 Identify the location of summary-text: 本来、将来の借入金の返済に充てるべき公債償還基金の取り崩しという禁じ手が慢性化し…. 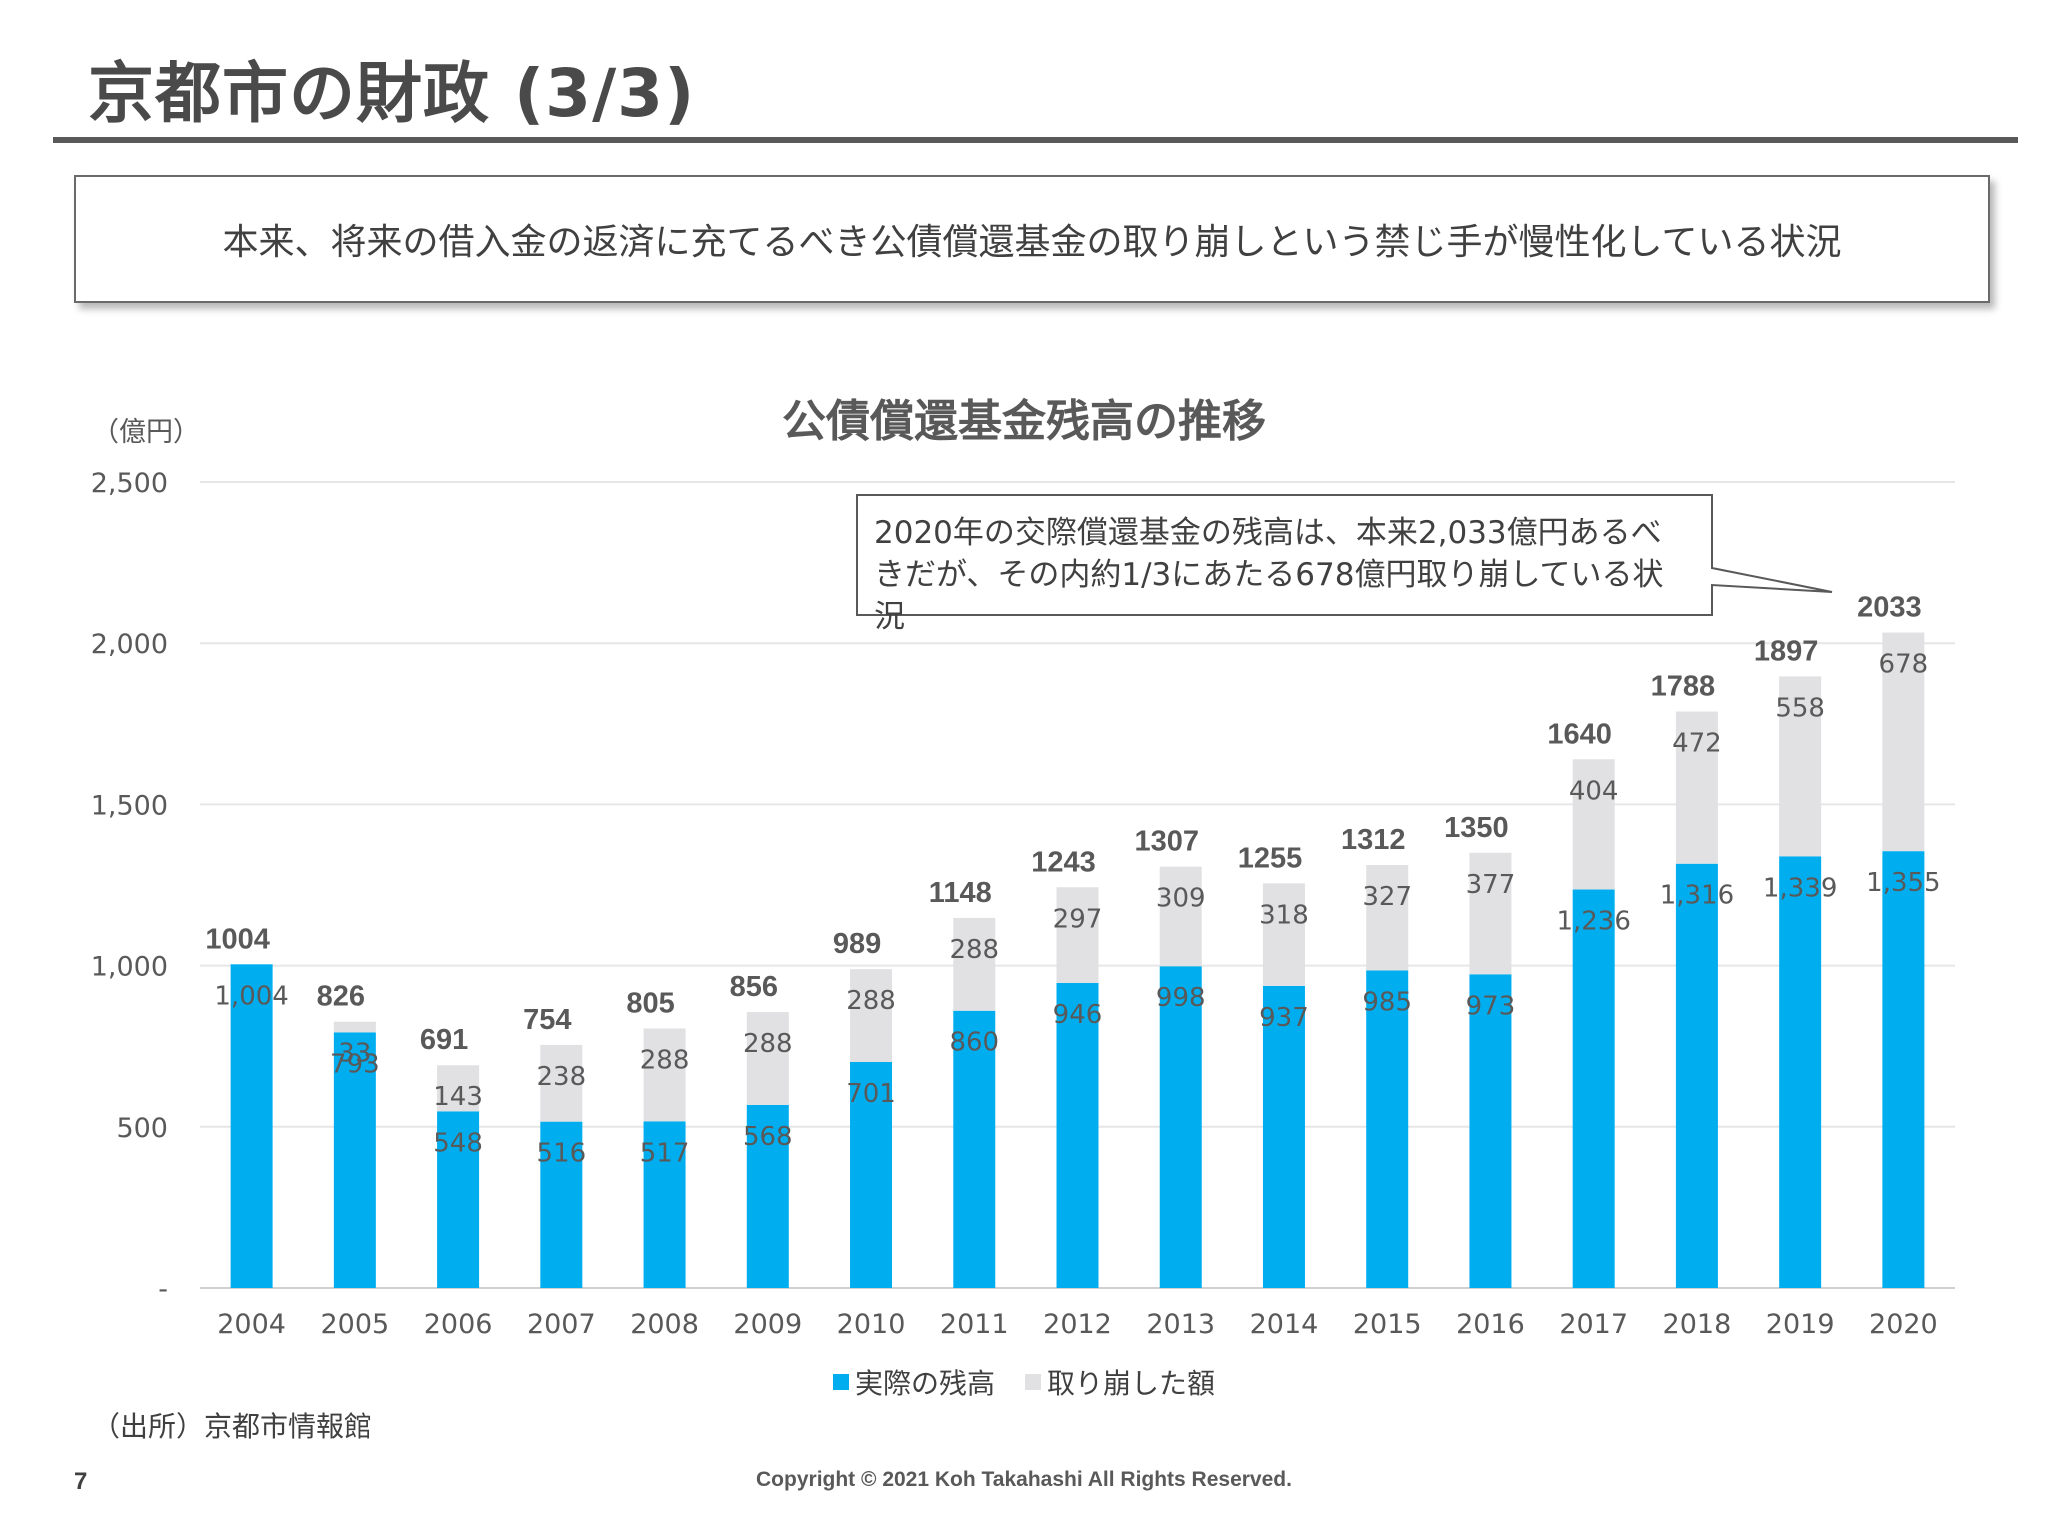
(1032, 242).